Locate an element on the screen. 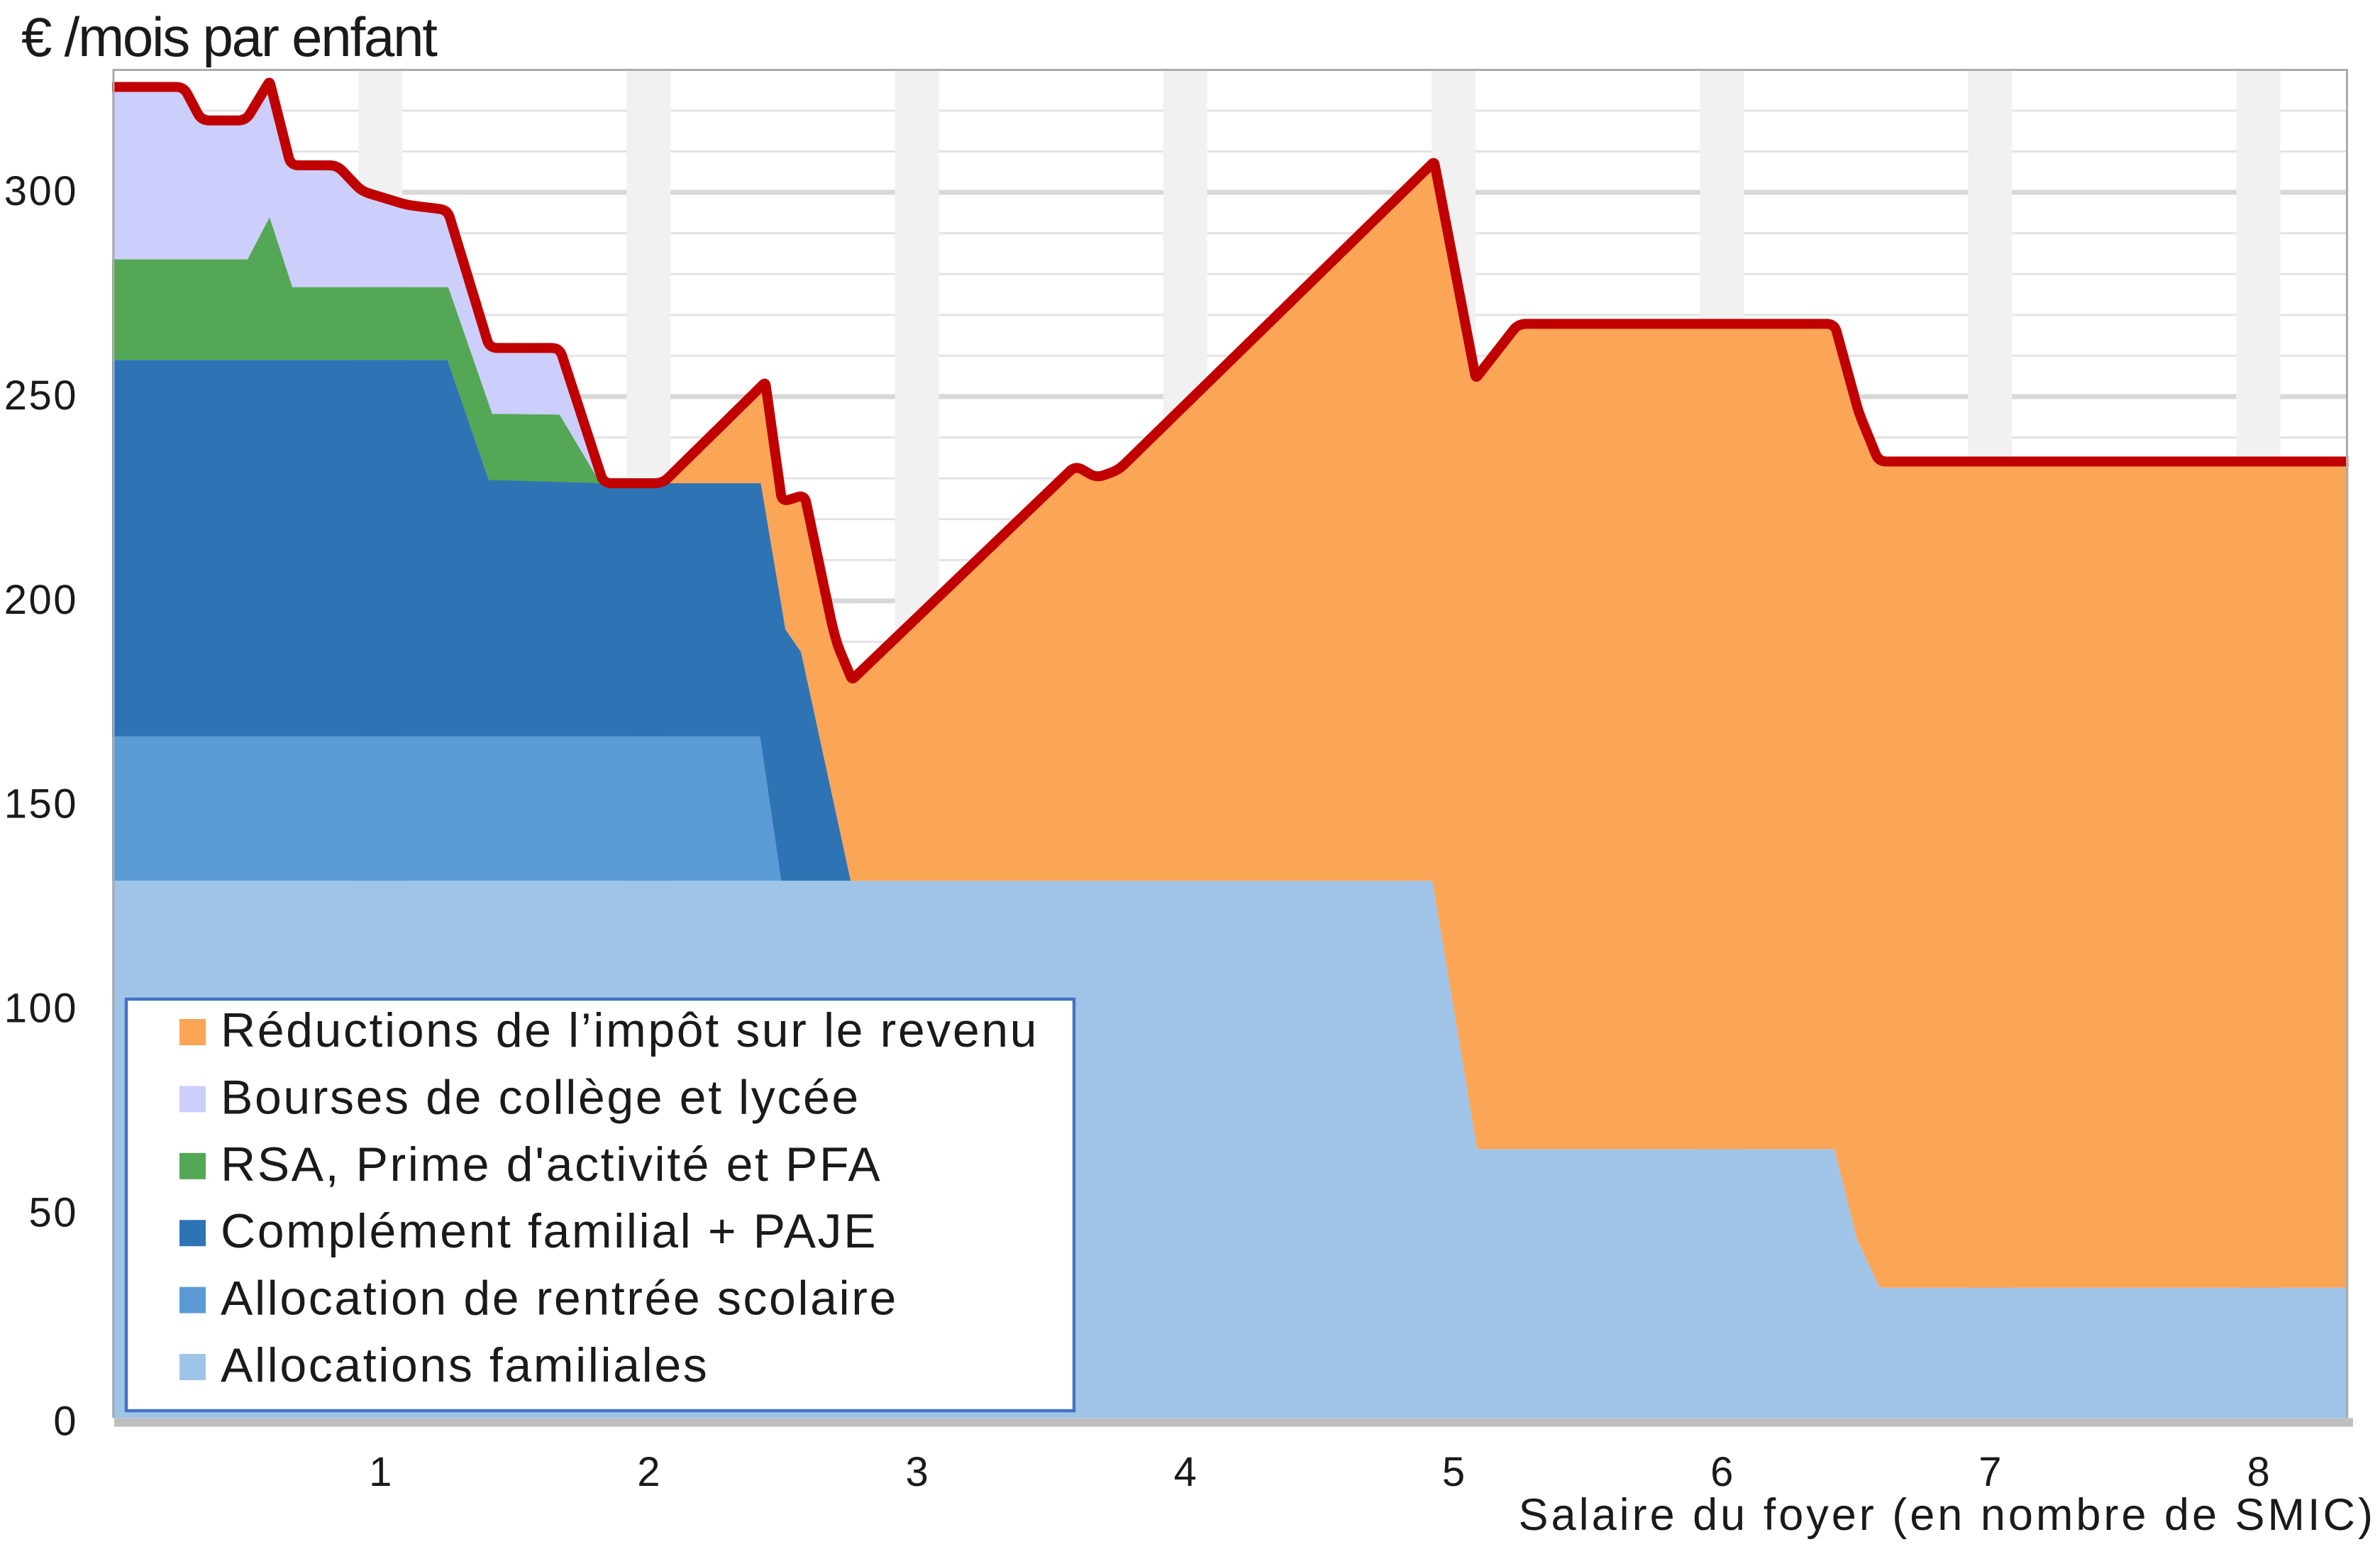  svg-text: Bourses de collège et lycée is located at coordinates (541, 1097).